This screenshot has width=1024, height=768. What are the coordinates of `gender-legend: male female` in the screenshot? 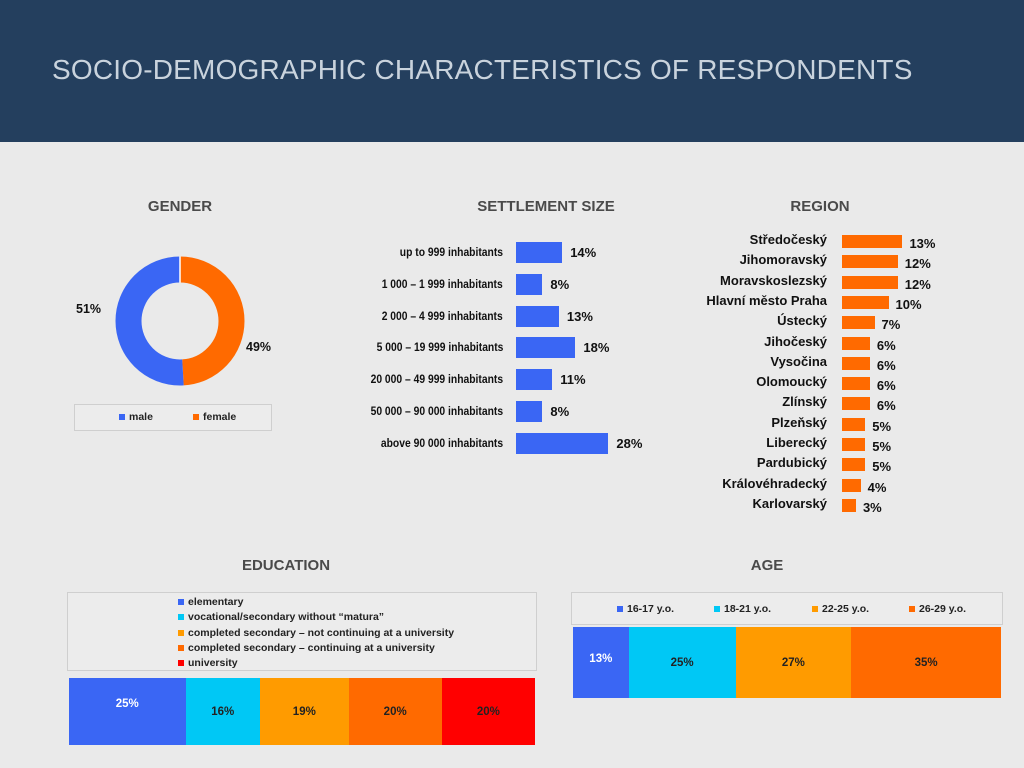 It's located at (173, 417).